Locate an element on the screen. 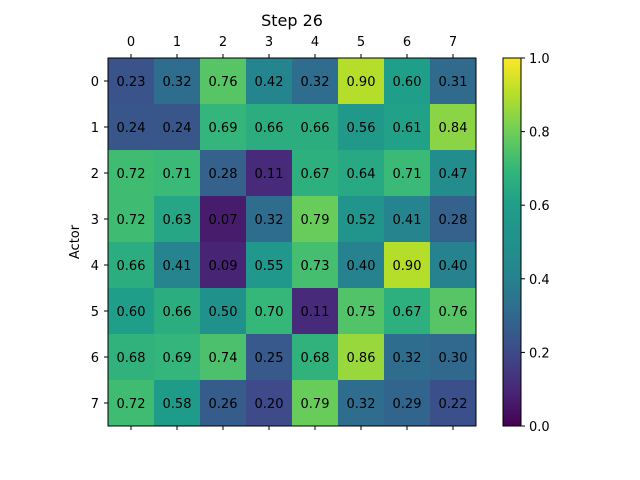 This screenshot has width=640, height=480. cell-value-label: 0.47 is located at coordinates (453, 174).